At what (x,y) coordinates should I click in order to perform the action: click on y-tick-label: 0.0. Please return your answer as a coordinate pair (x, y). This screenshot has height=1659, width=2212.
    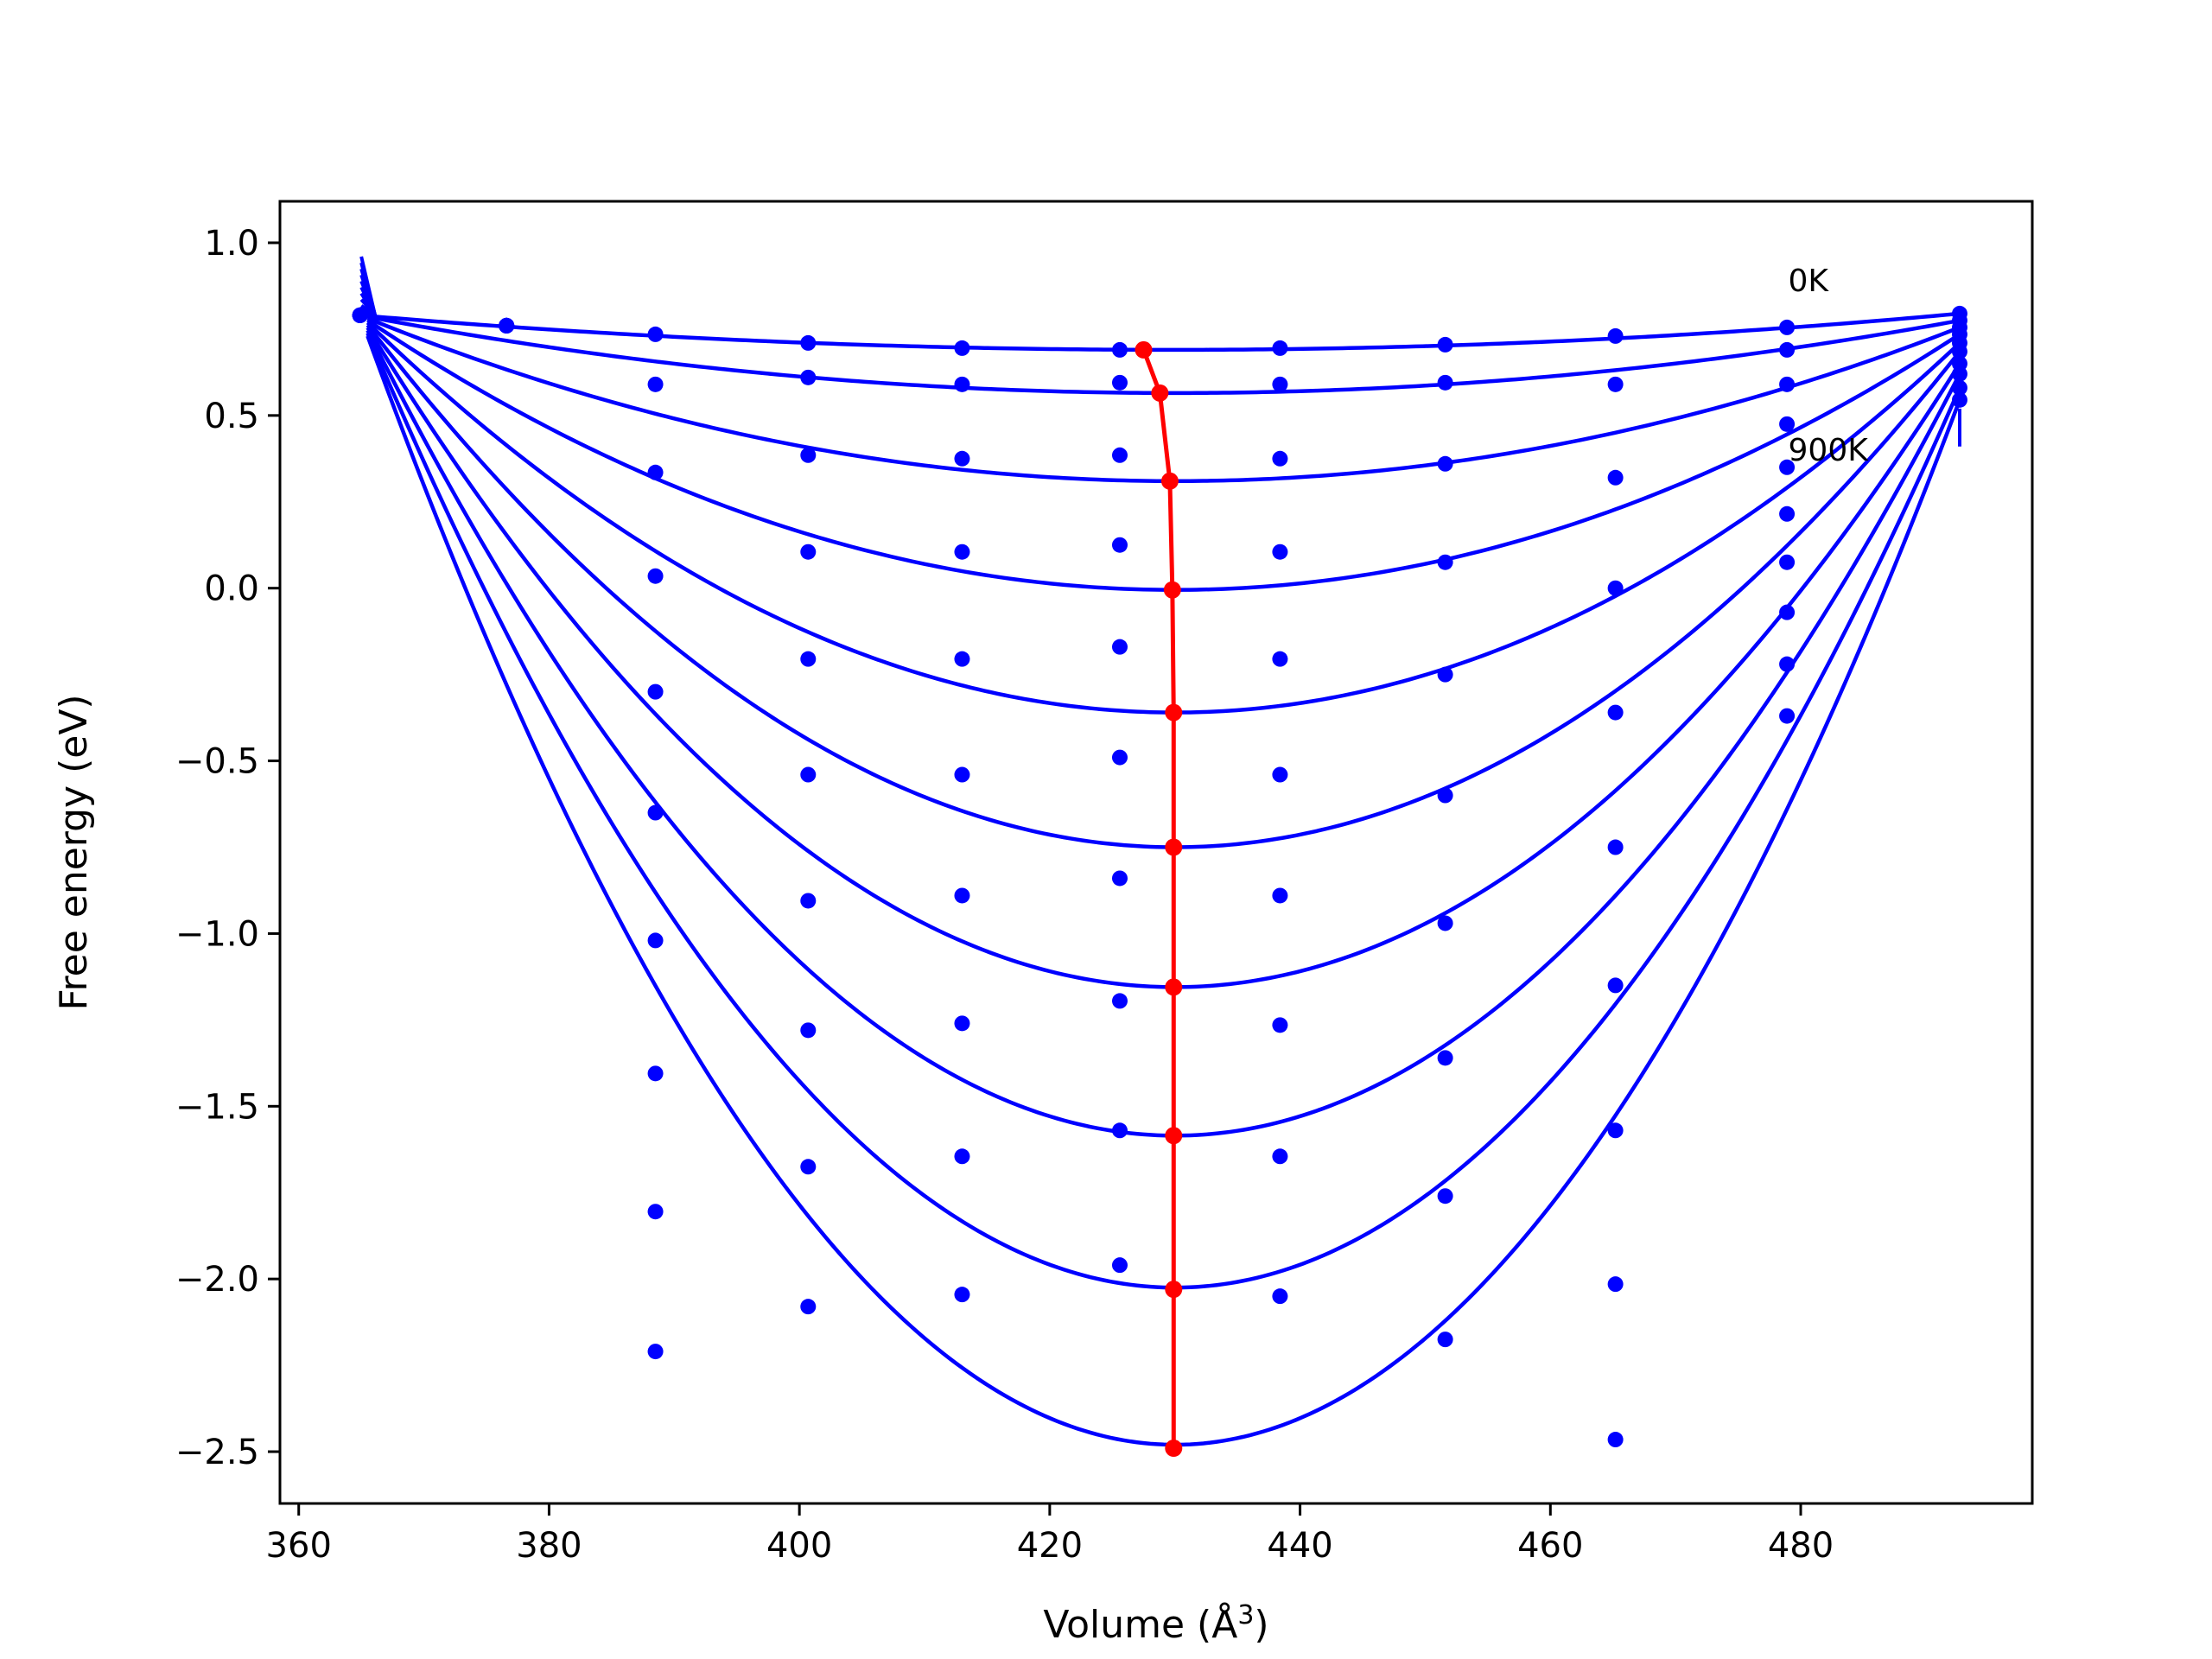
    Looking at the image, I should click on (232, 589).